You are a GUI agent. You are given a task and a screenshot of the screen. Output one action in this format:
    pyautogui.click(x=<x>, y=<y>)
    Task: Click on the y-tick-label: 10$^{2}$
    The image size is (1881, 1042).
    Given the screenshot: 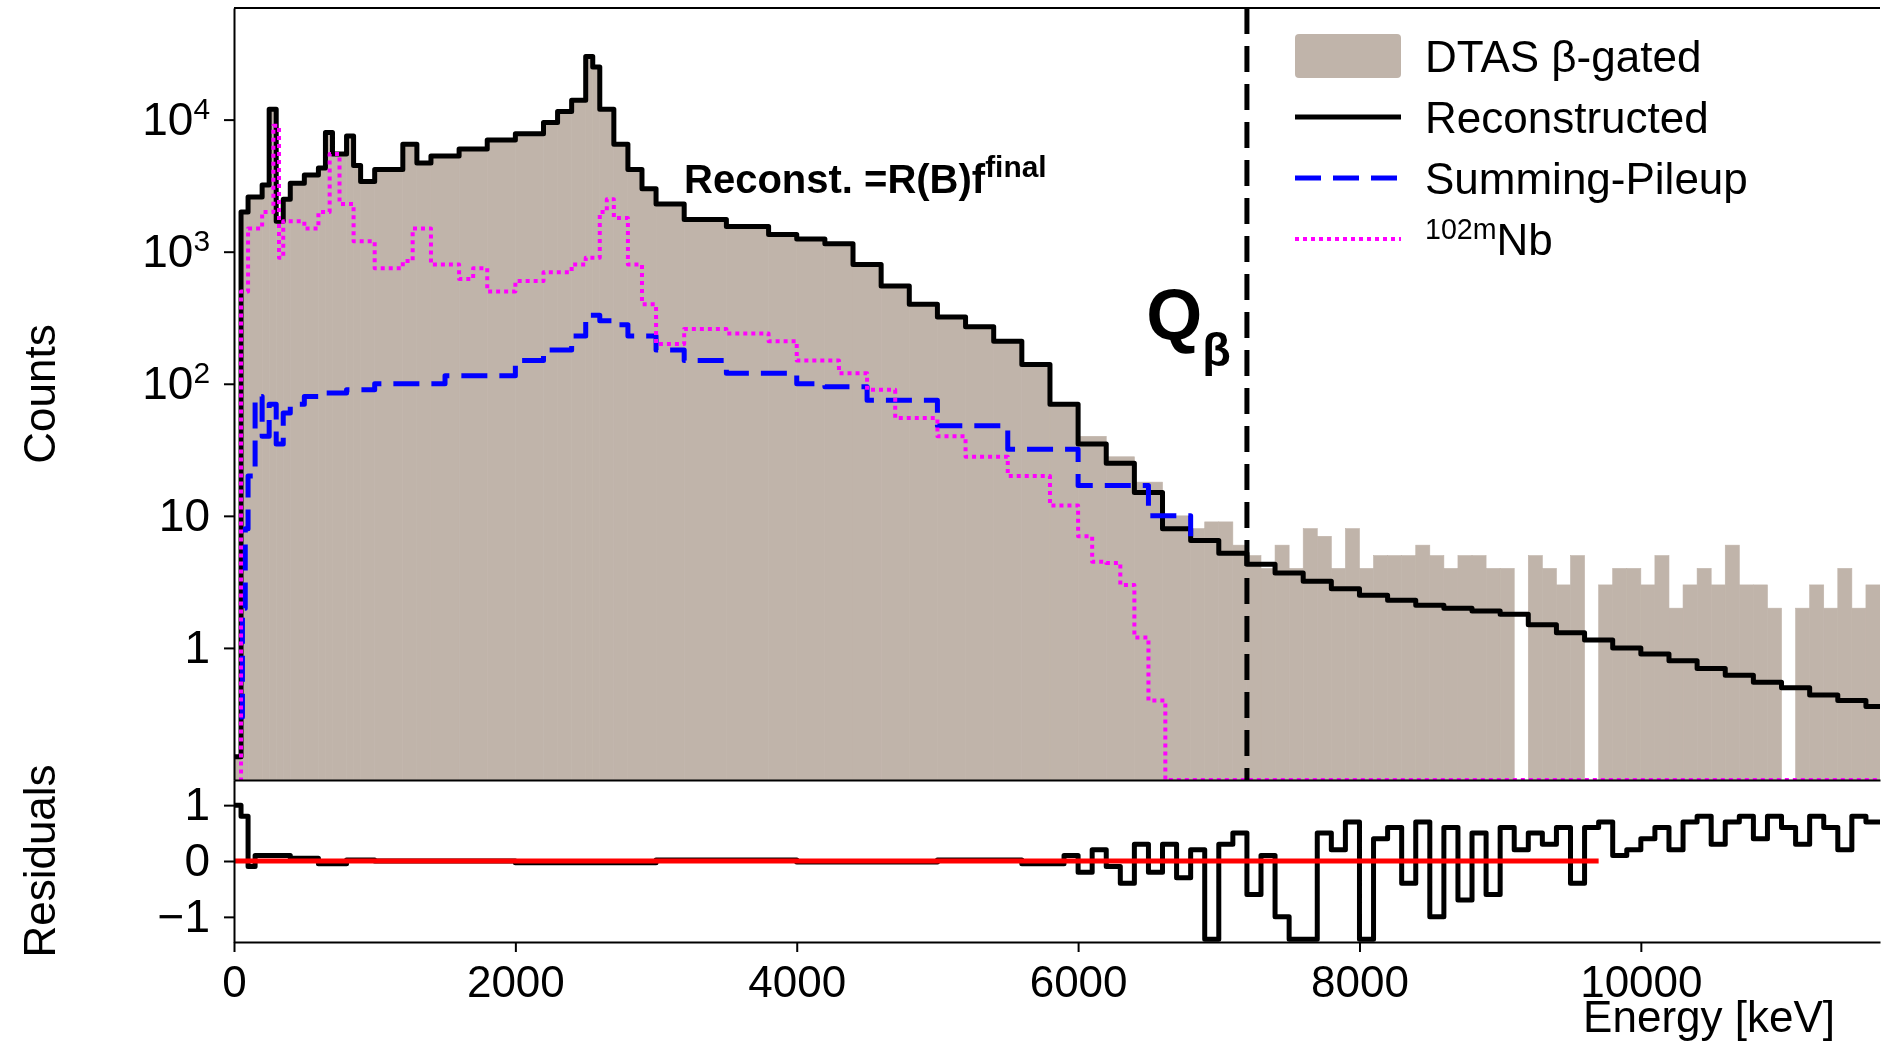 What is the action you would take?
    pyautogui.click(x=176, y=382)
    